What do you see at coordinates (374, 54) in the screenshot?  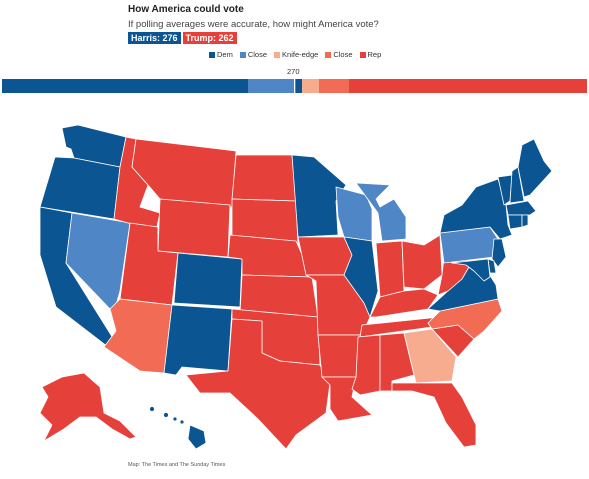 I see `legend-label: Rep` at bounding box center [374, 54].